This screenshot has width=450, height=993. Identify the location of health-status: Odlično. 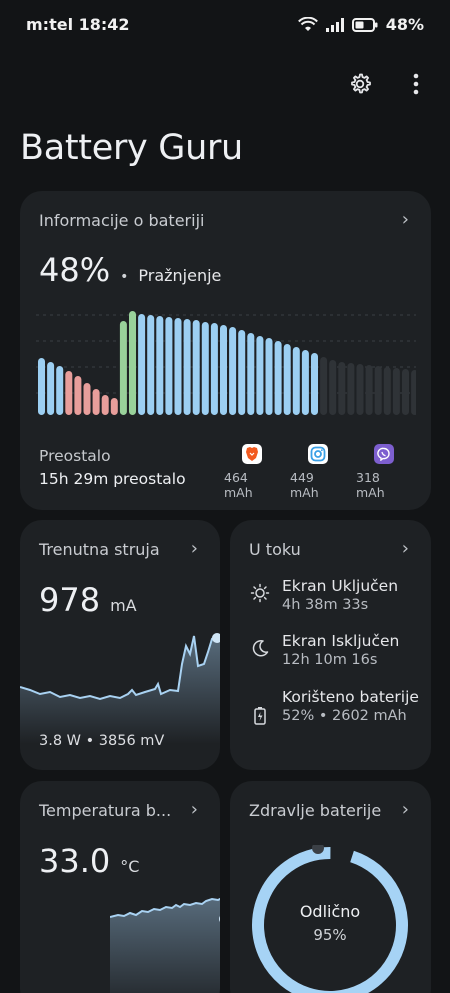
(330, 911).